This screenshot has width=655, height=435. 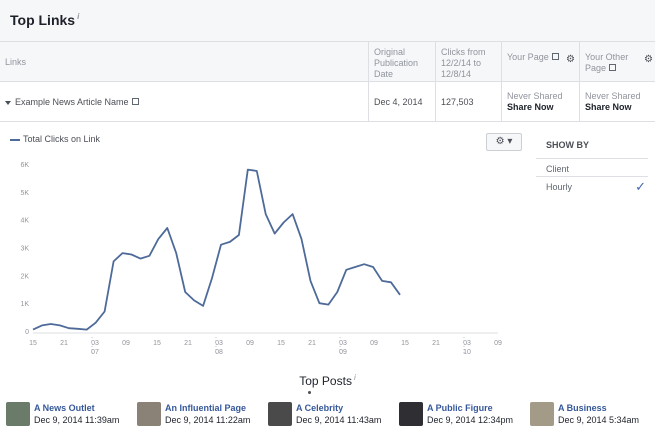 I want to click on publication-date-cell: Dec 4, 2014, so click(x=402, y=102).